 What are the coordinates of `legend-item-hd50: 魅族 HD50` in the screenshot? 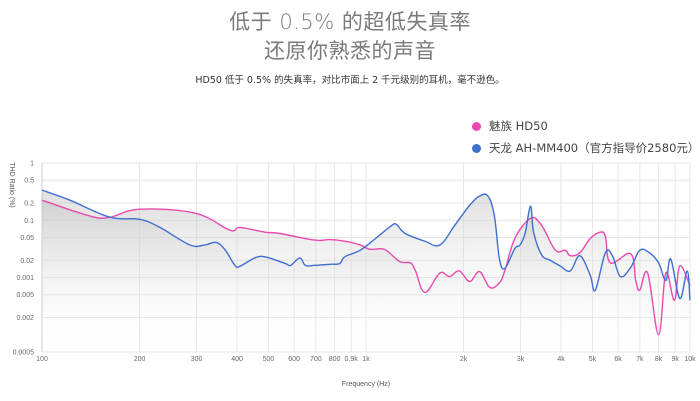 It's located at (510, 126).